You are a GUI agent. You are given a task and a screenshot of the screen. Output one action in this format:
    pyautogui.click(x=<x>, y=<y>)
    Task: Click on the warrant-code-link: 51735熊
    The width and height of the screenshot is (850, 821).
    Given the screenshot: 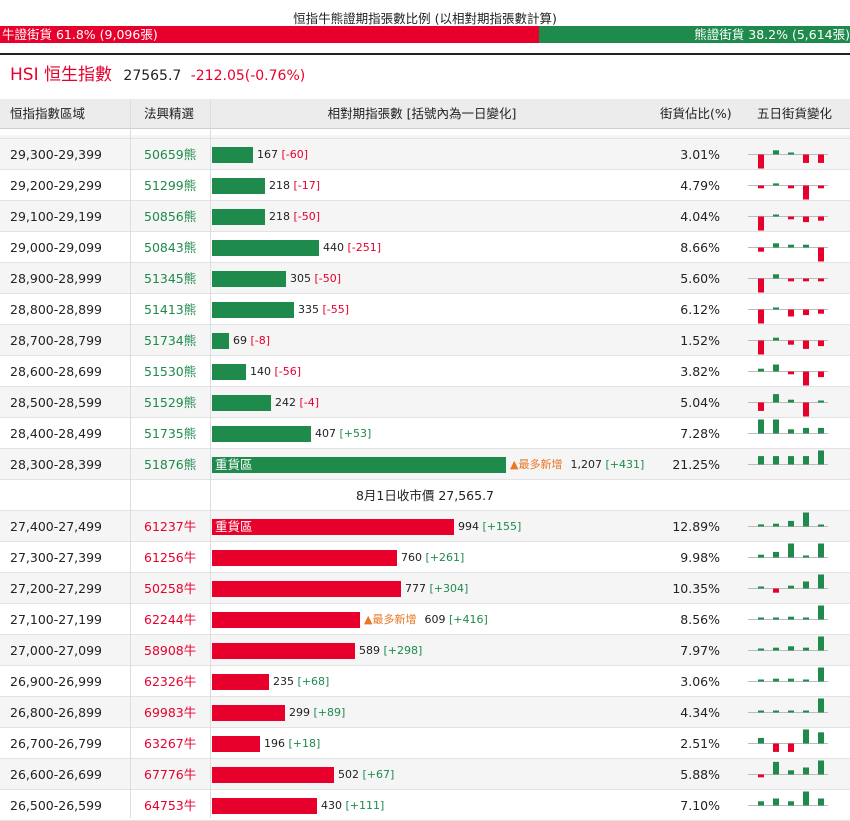 What is the action you would take?
    pyautogui.click(x=170, y=433)
    